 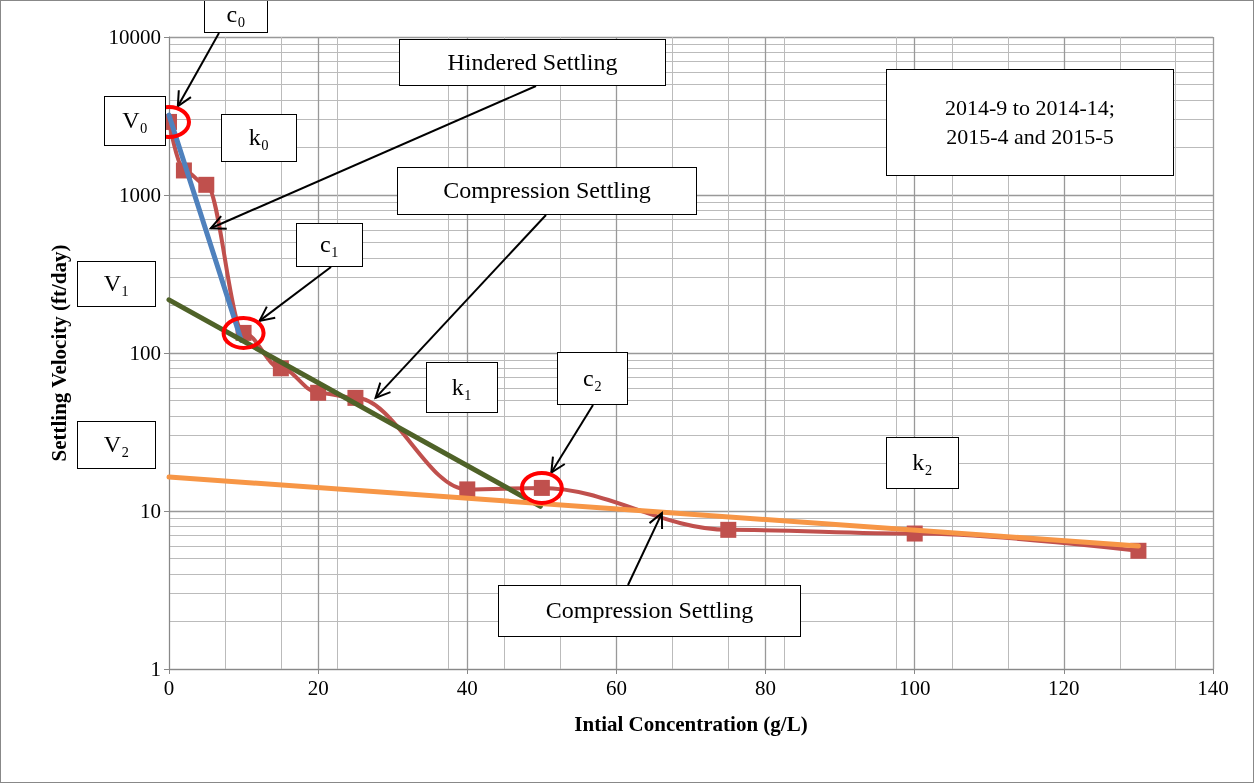 I want to click on y-tick-label: 1, so click(x=155, y=669).